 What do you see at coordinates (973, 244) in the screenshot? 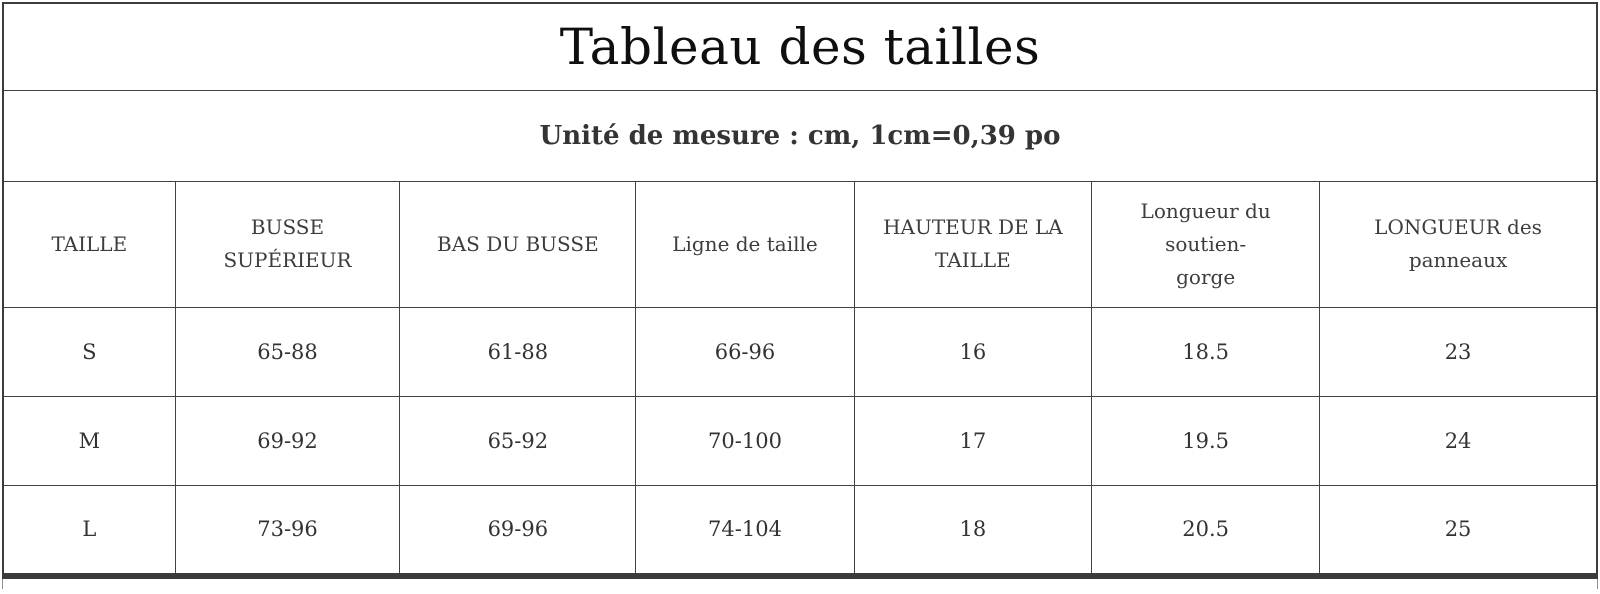
I see `column-header-hauteur-de-la-taille: HAUTEUR DE LA TAILLE` at bounding box center [973, 244].